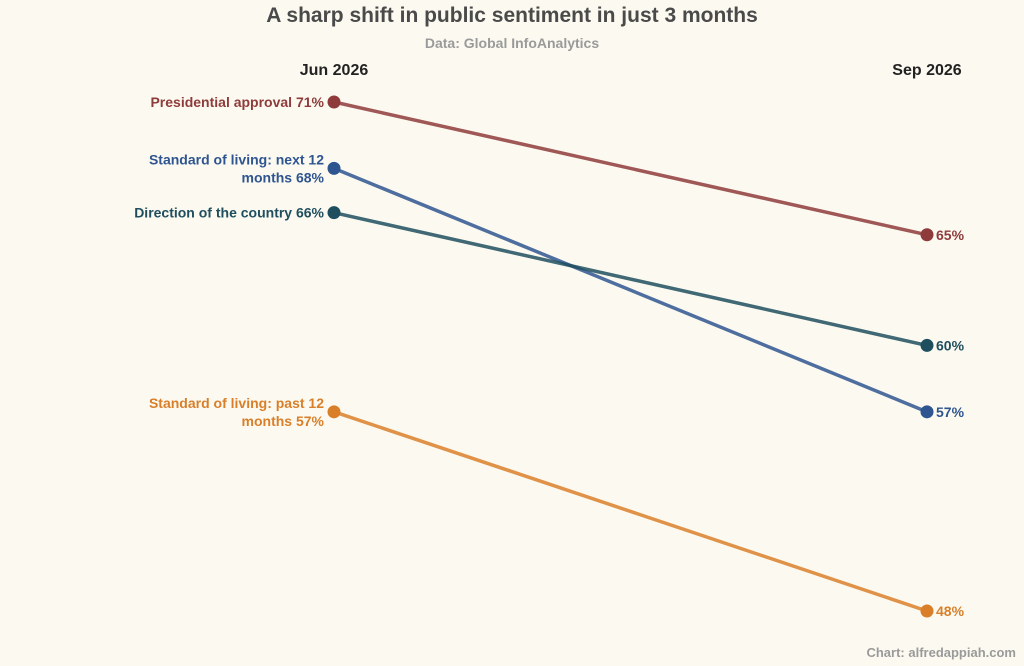  Describe the element at coordinates (950, 235) in the screenshot. I see `data-label-end: 65%` at that location.